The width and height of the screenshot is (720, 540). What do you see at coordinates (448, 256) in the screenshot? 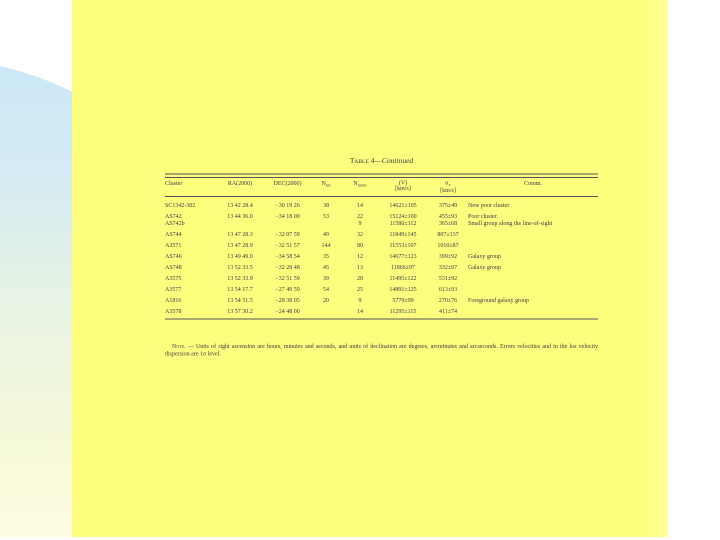
I see `cell-sigma: 399±92` at bounding box center [448, 256].